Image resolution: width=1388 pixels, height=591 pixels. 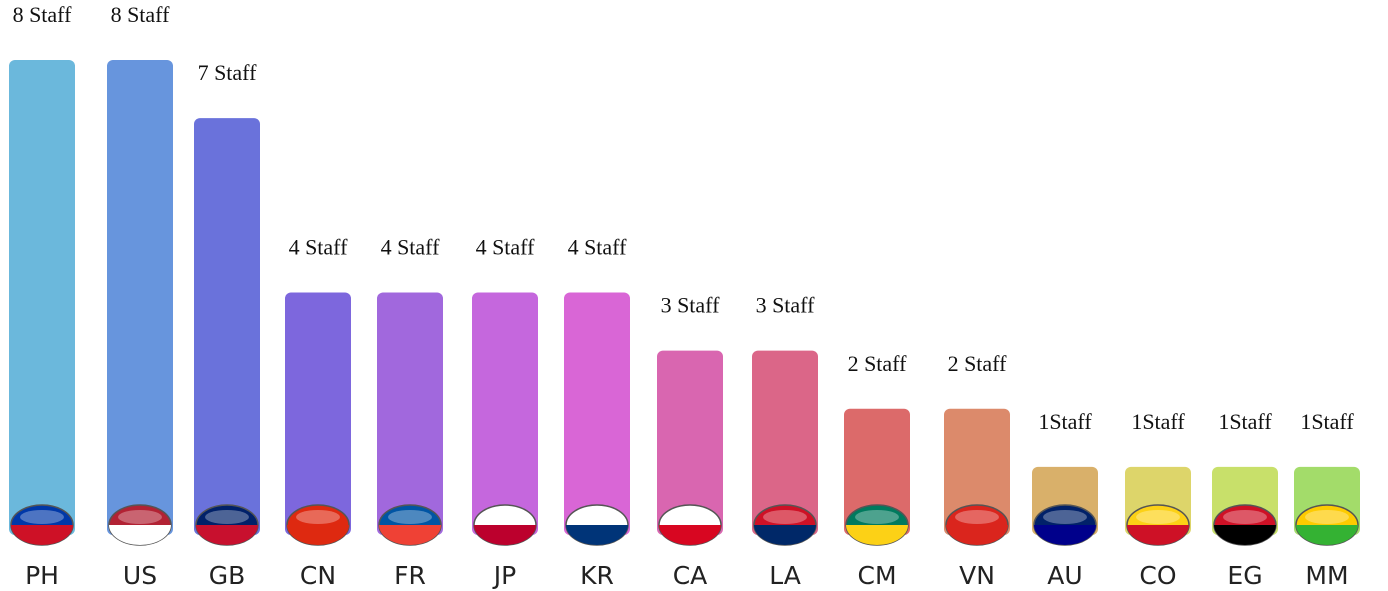 What do you see at coordinates (140, 575) in the screenshot?
I see `x-tick-label: US` at bounding box center [140, 575].